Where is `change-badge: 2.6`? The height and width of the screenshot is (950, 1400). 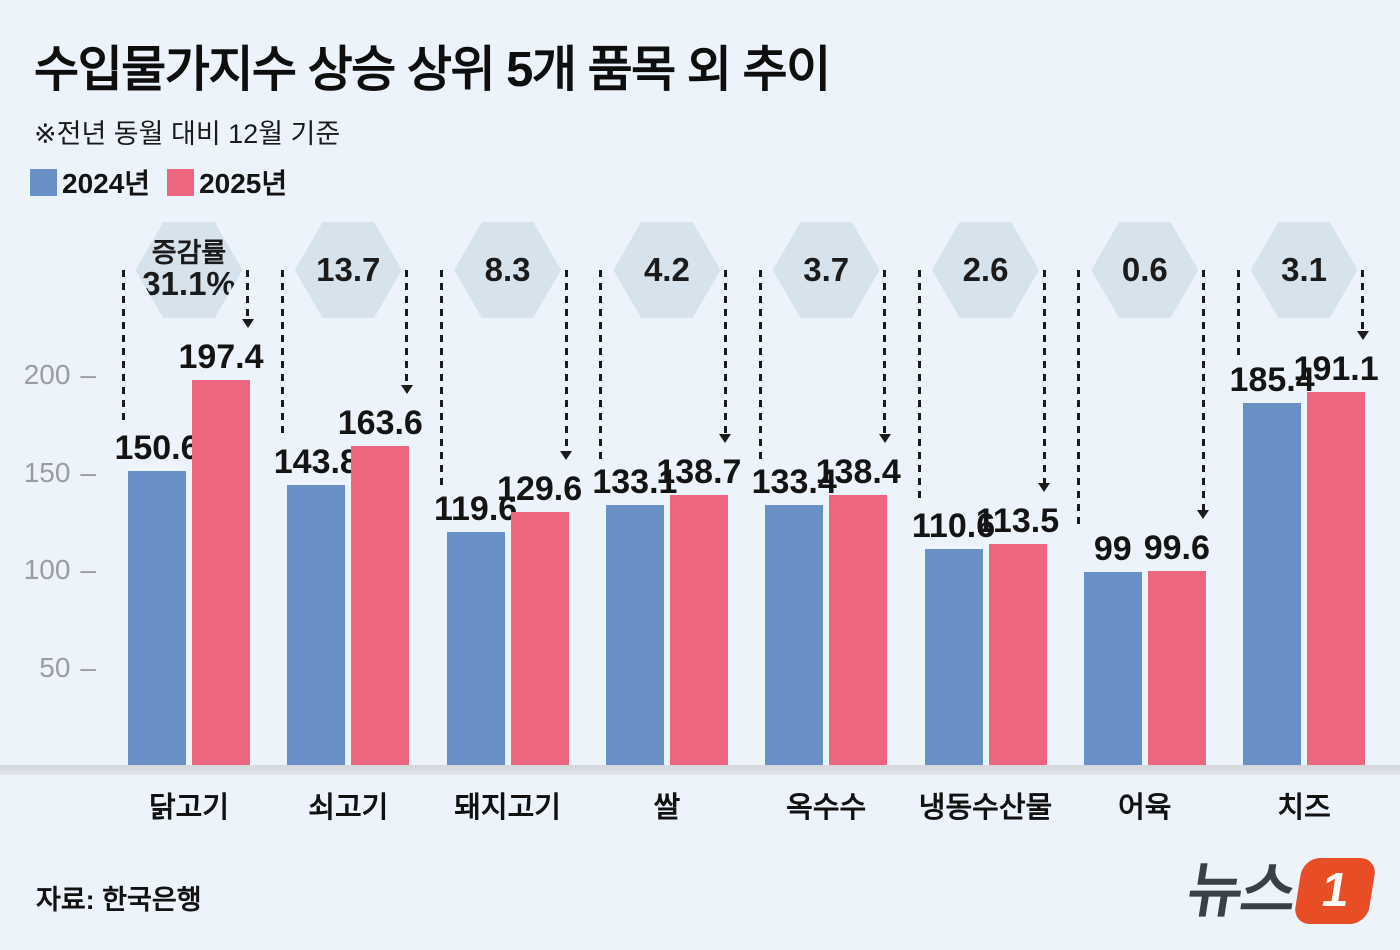
change-badge: 2.6 is located at coordinates (985, 270).